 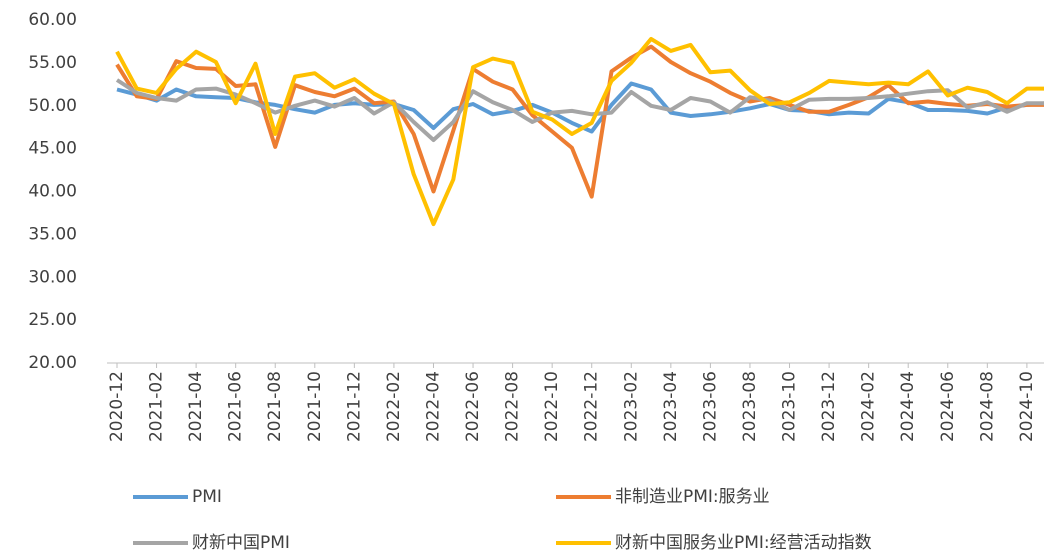 I want to click on x-tick-label: 2024-08, so click(x=987, y=406).